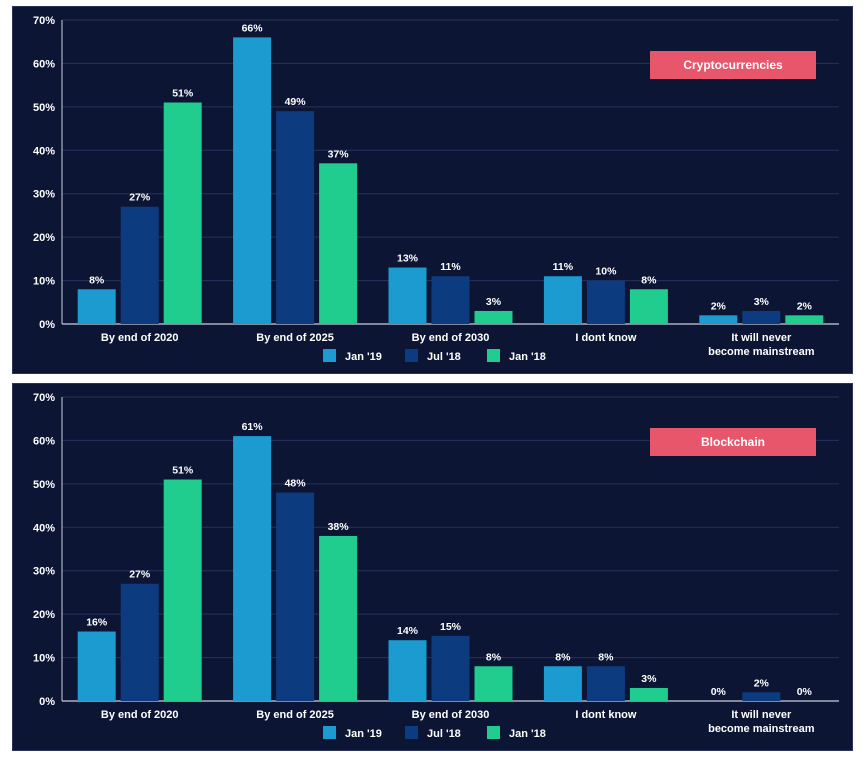  I want to click on value-label: 48%, so click(296, 484).